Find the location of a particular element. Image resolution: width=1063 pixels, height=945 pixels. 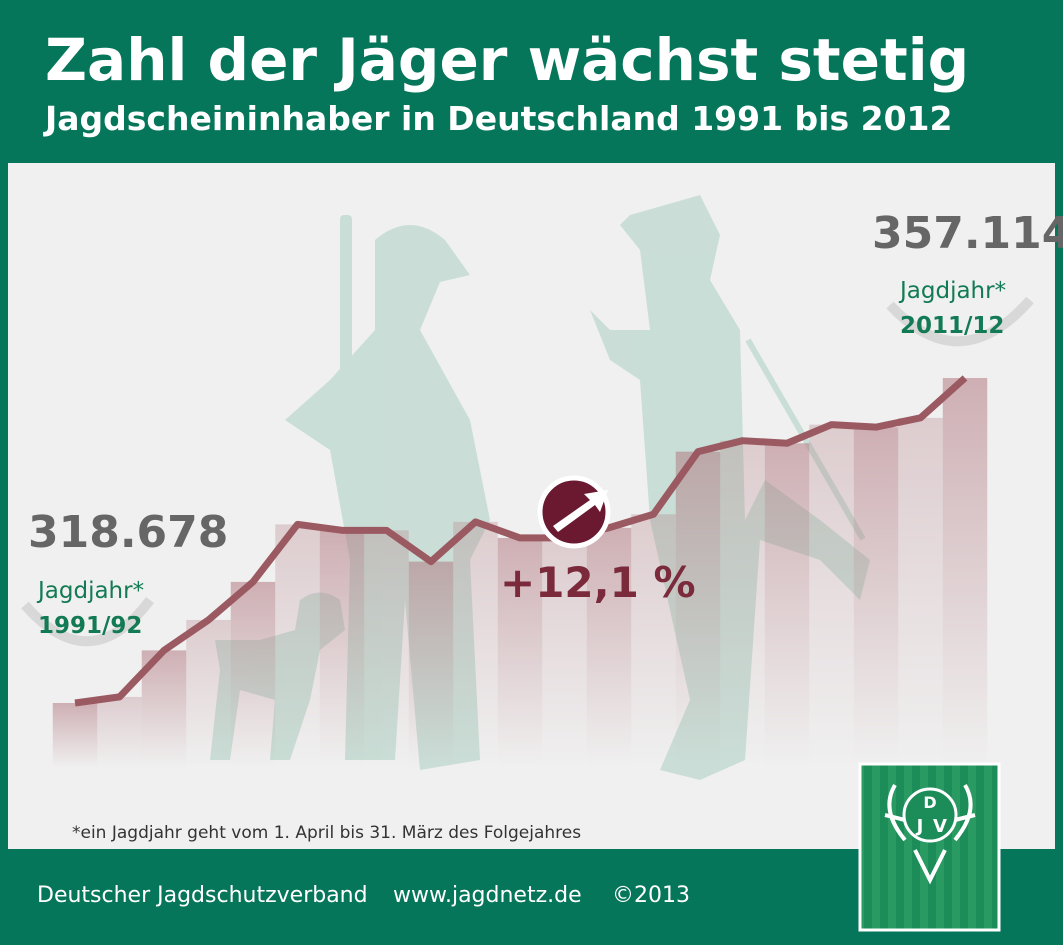

logo-circle is located at coordinates (930, 815).